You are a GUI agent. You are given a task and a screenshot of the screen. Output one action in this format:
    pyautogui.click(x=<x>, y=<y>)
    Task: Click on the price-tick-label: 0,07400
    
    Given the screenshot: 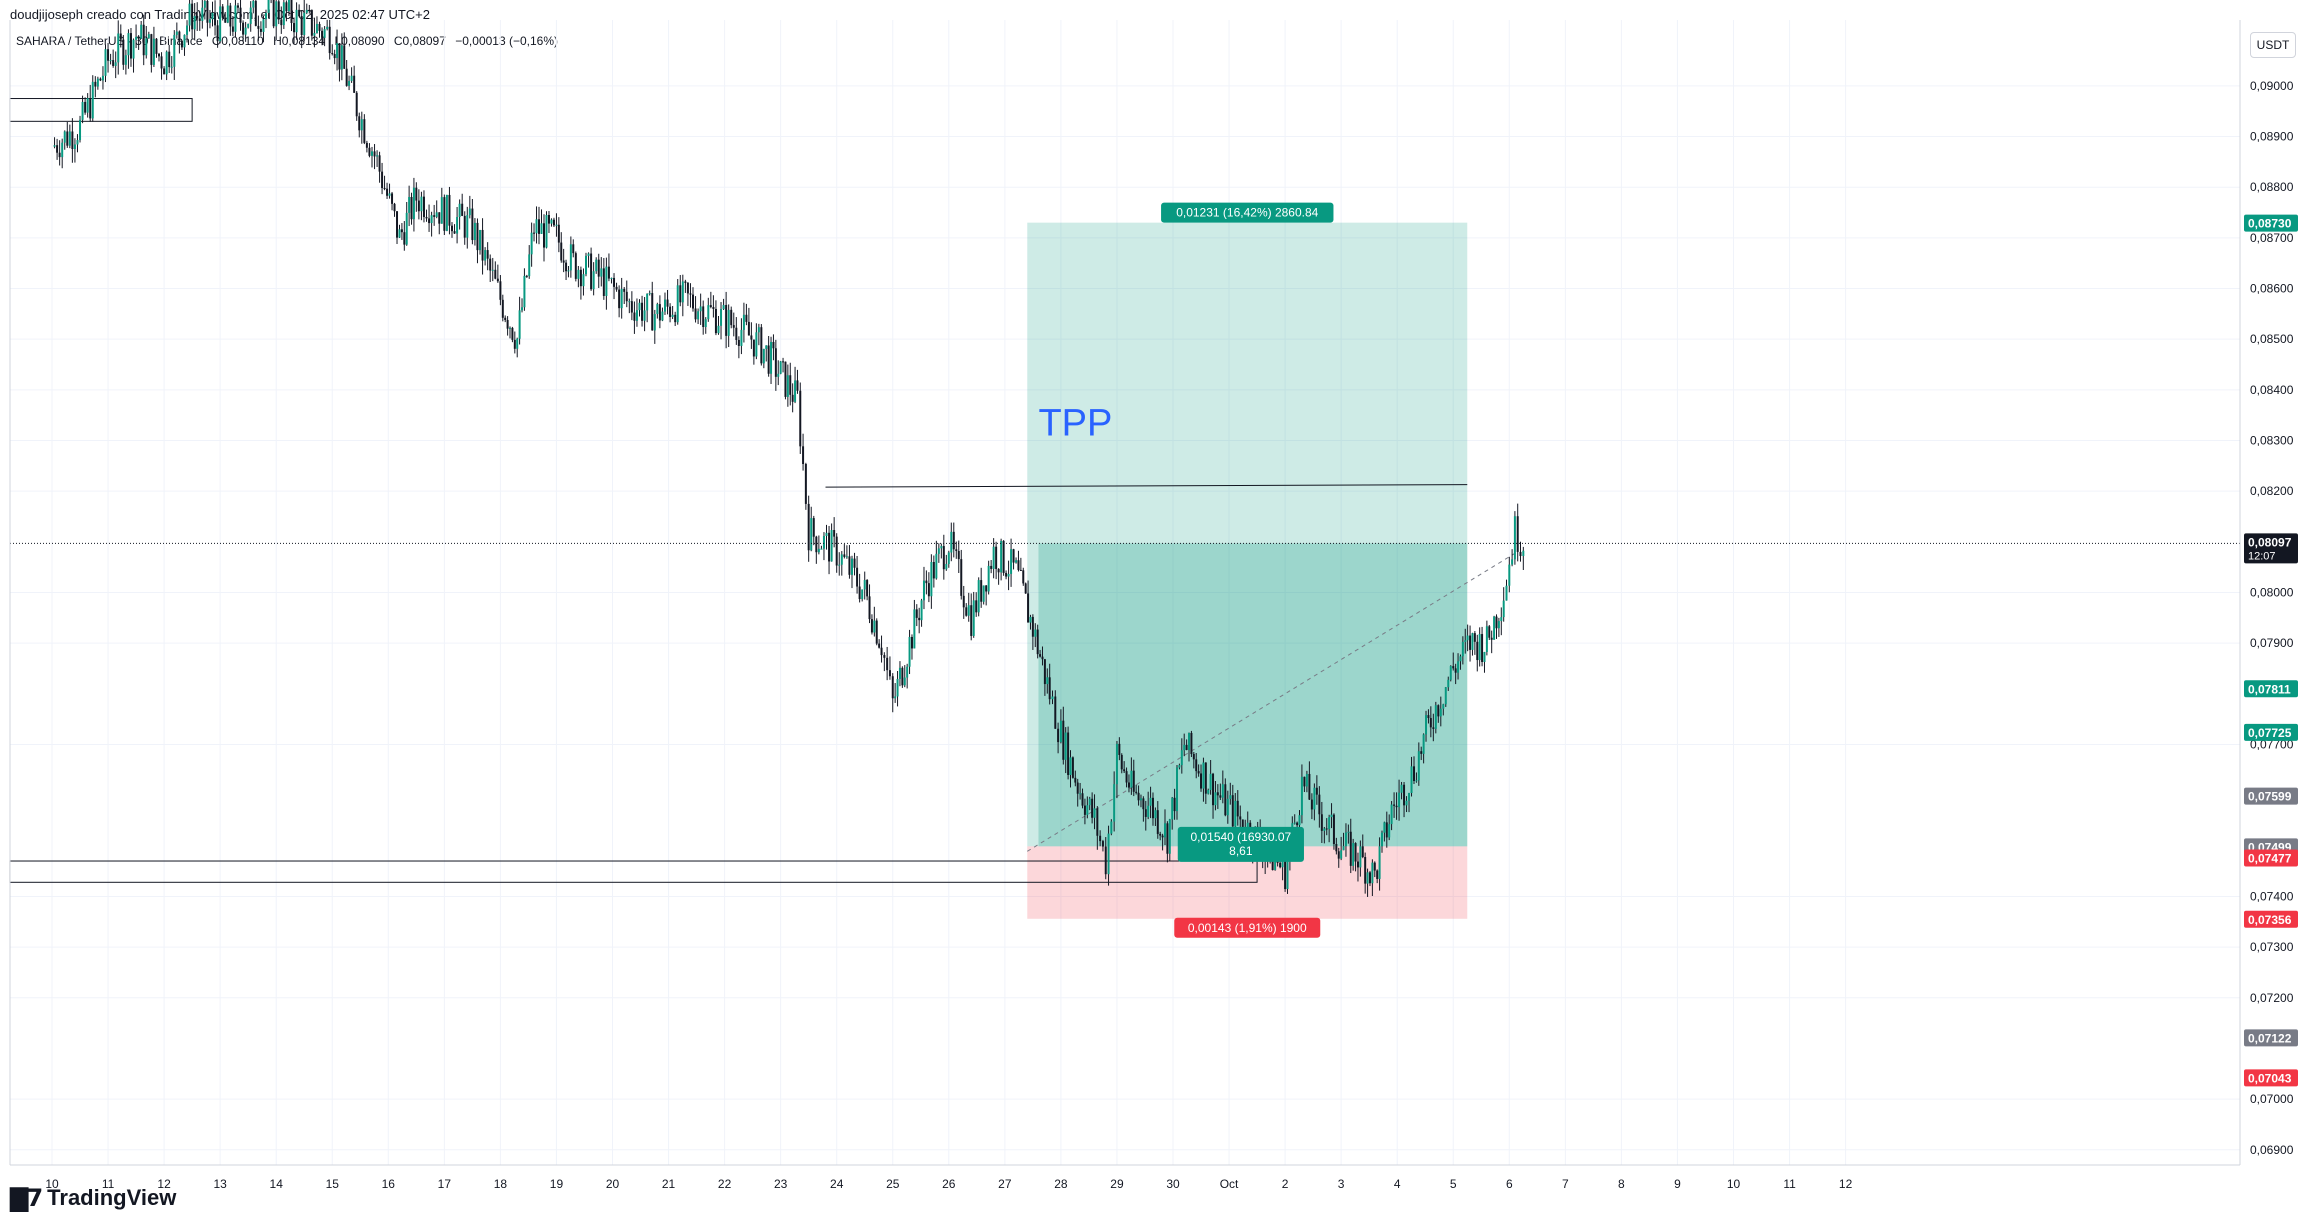 What is the action you would take?
    pyautogui.click(x=2272, y=896)
    